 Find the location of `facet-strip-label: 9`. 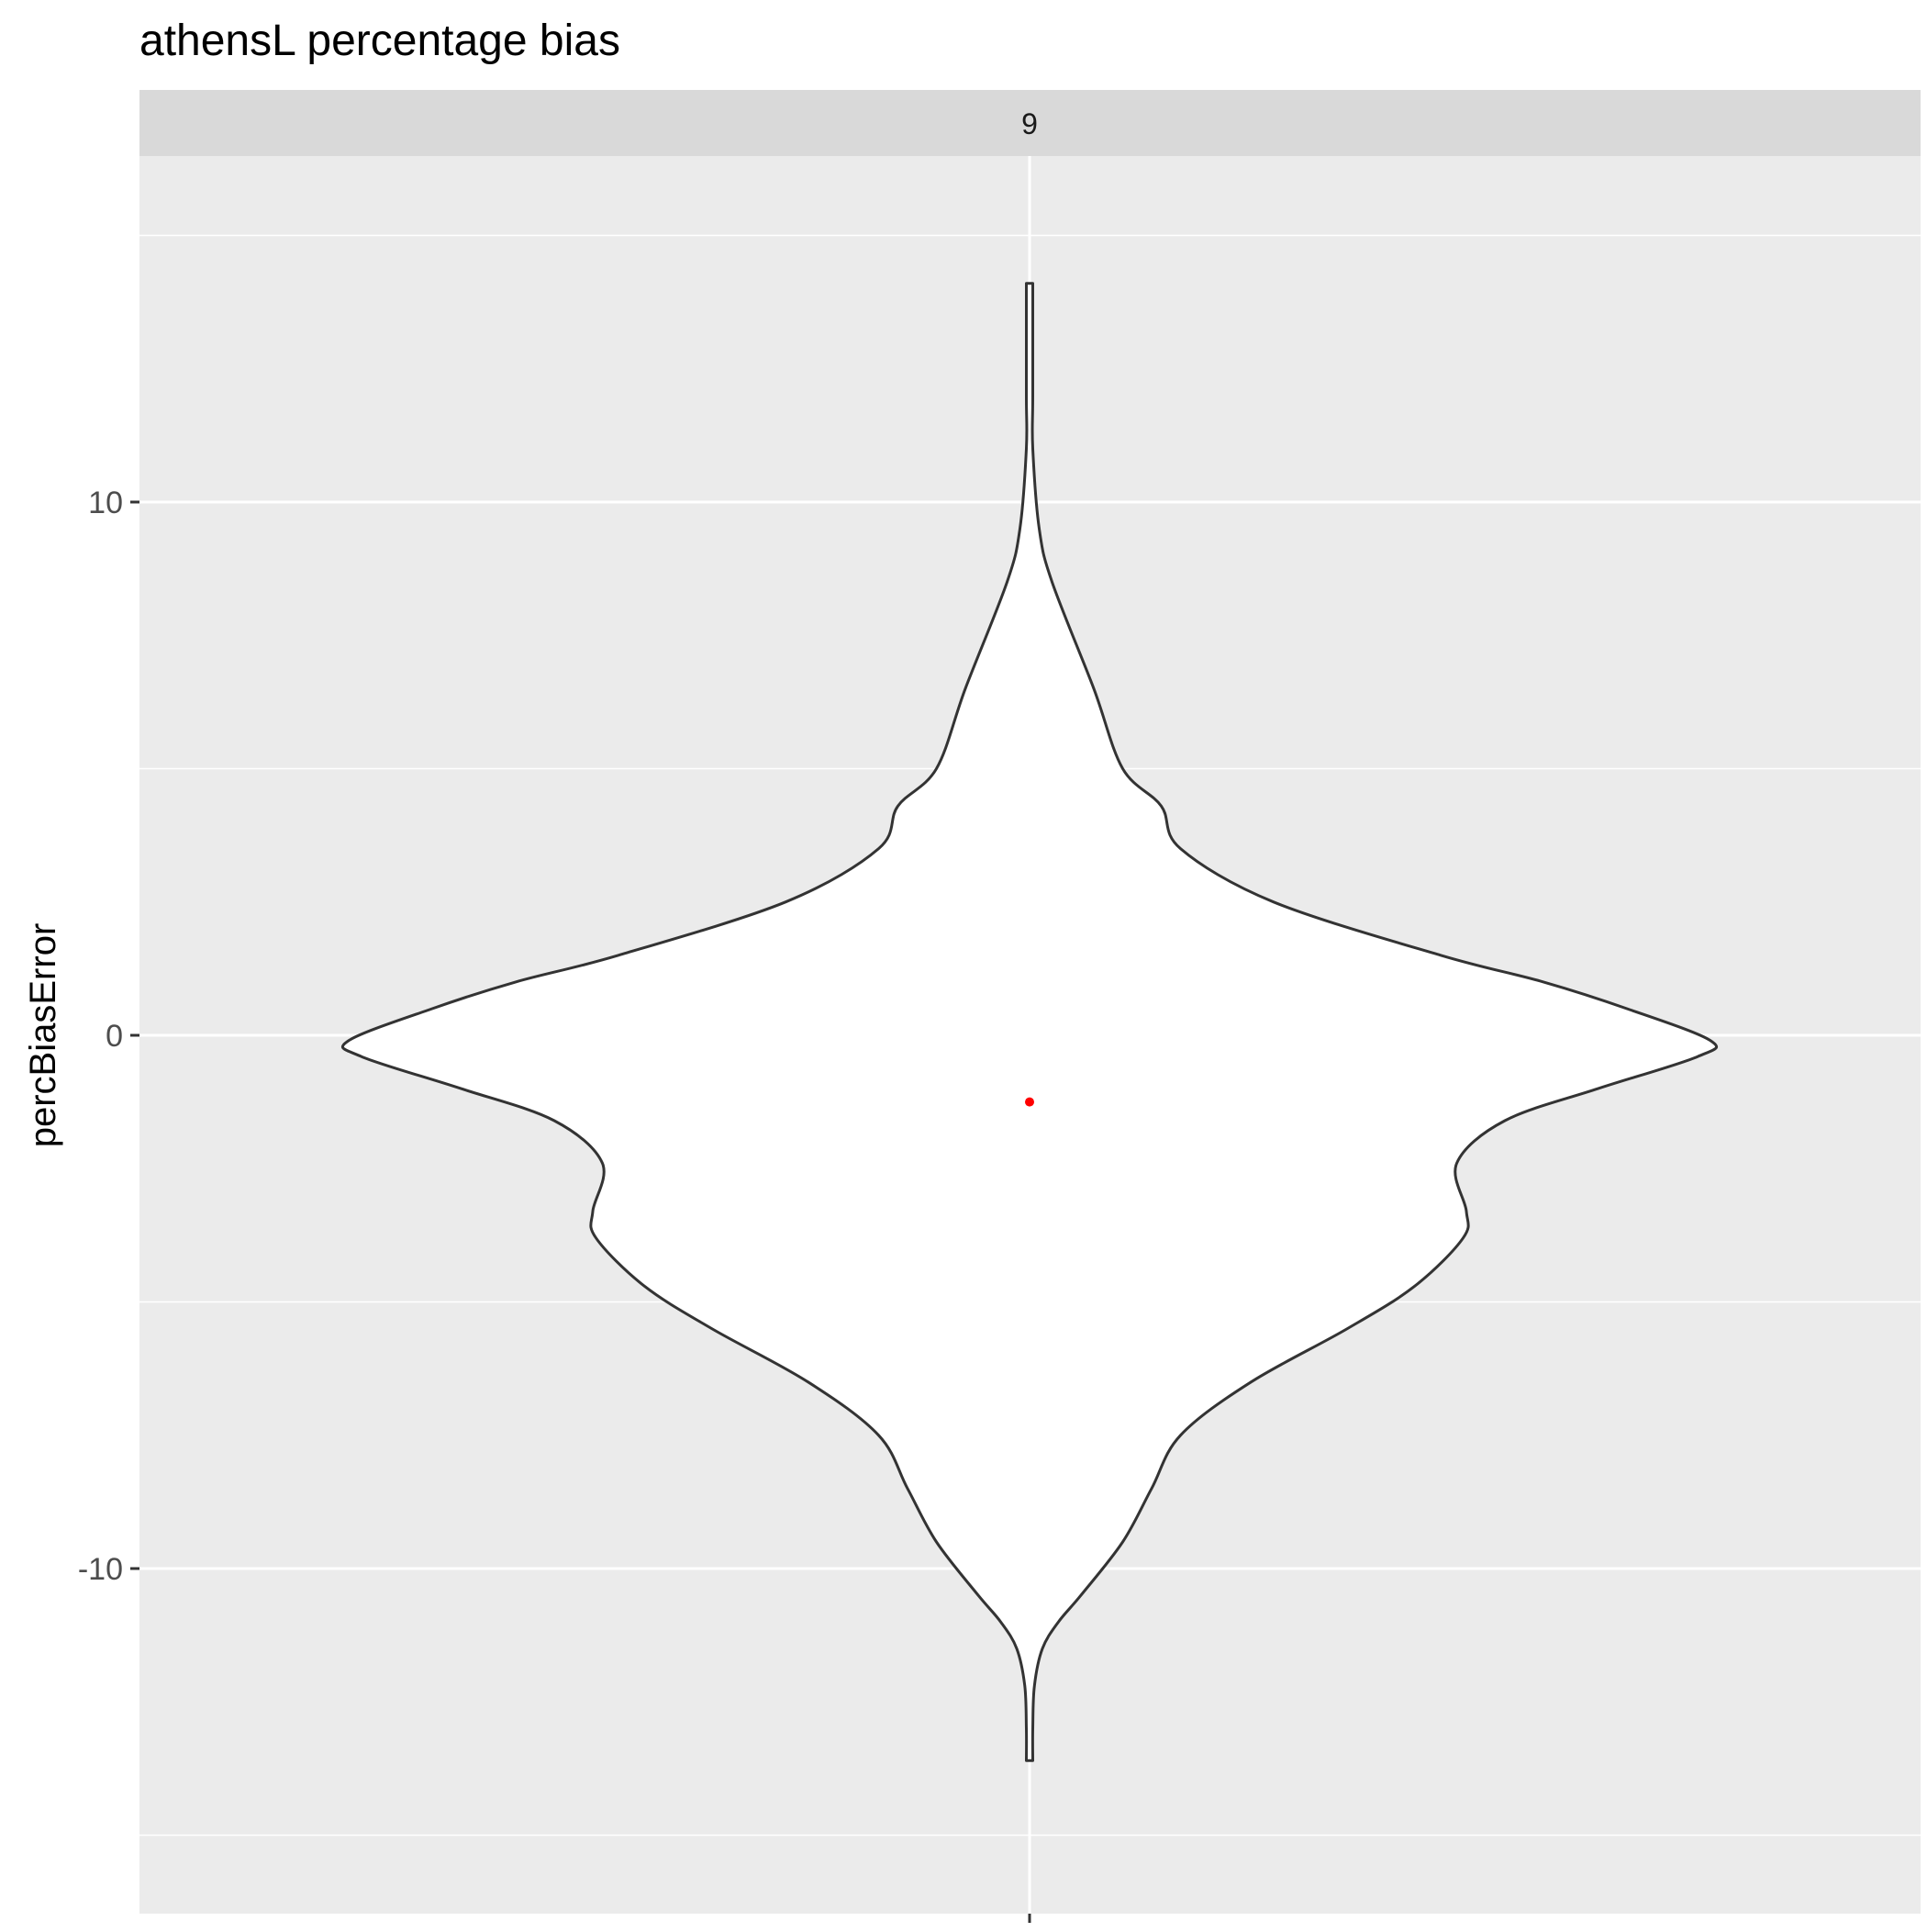

facet-strip-label: 9 is located at coordinates (1029, 124).